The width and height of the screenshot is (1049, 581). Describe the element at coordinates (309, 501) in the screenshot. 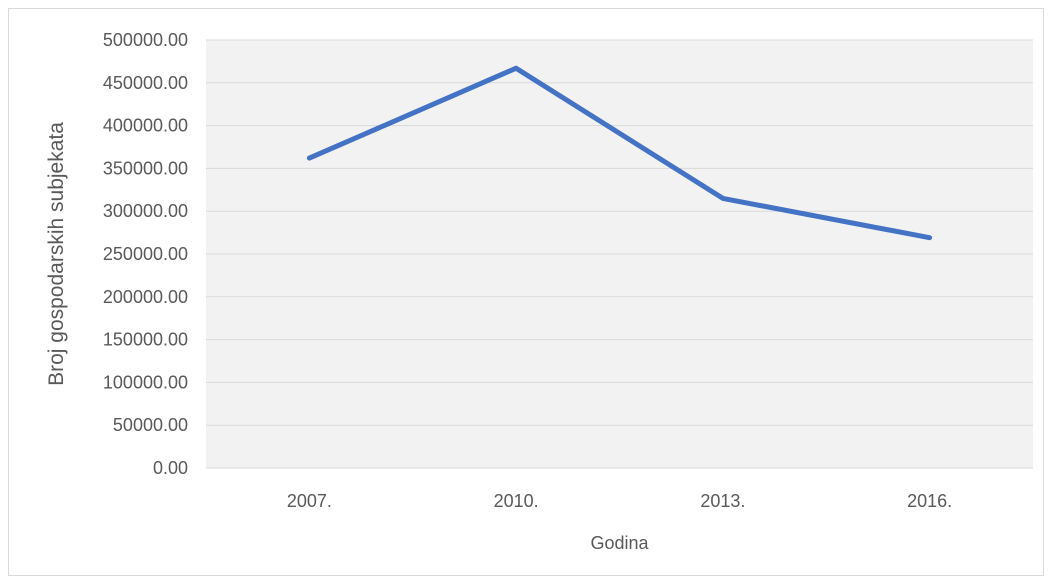

I see `x-tick-label: 2007.` at that location.